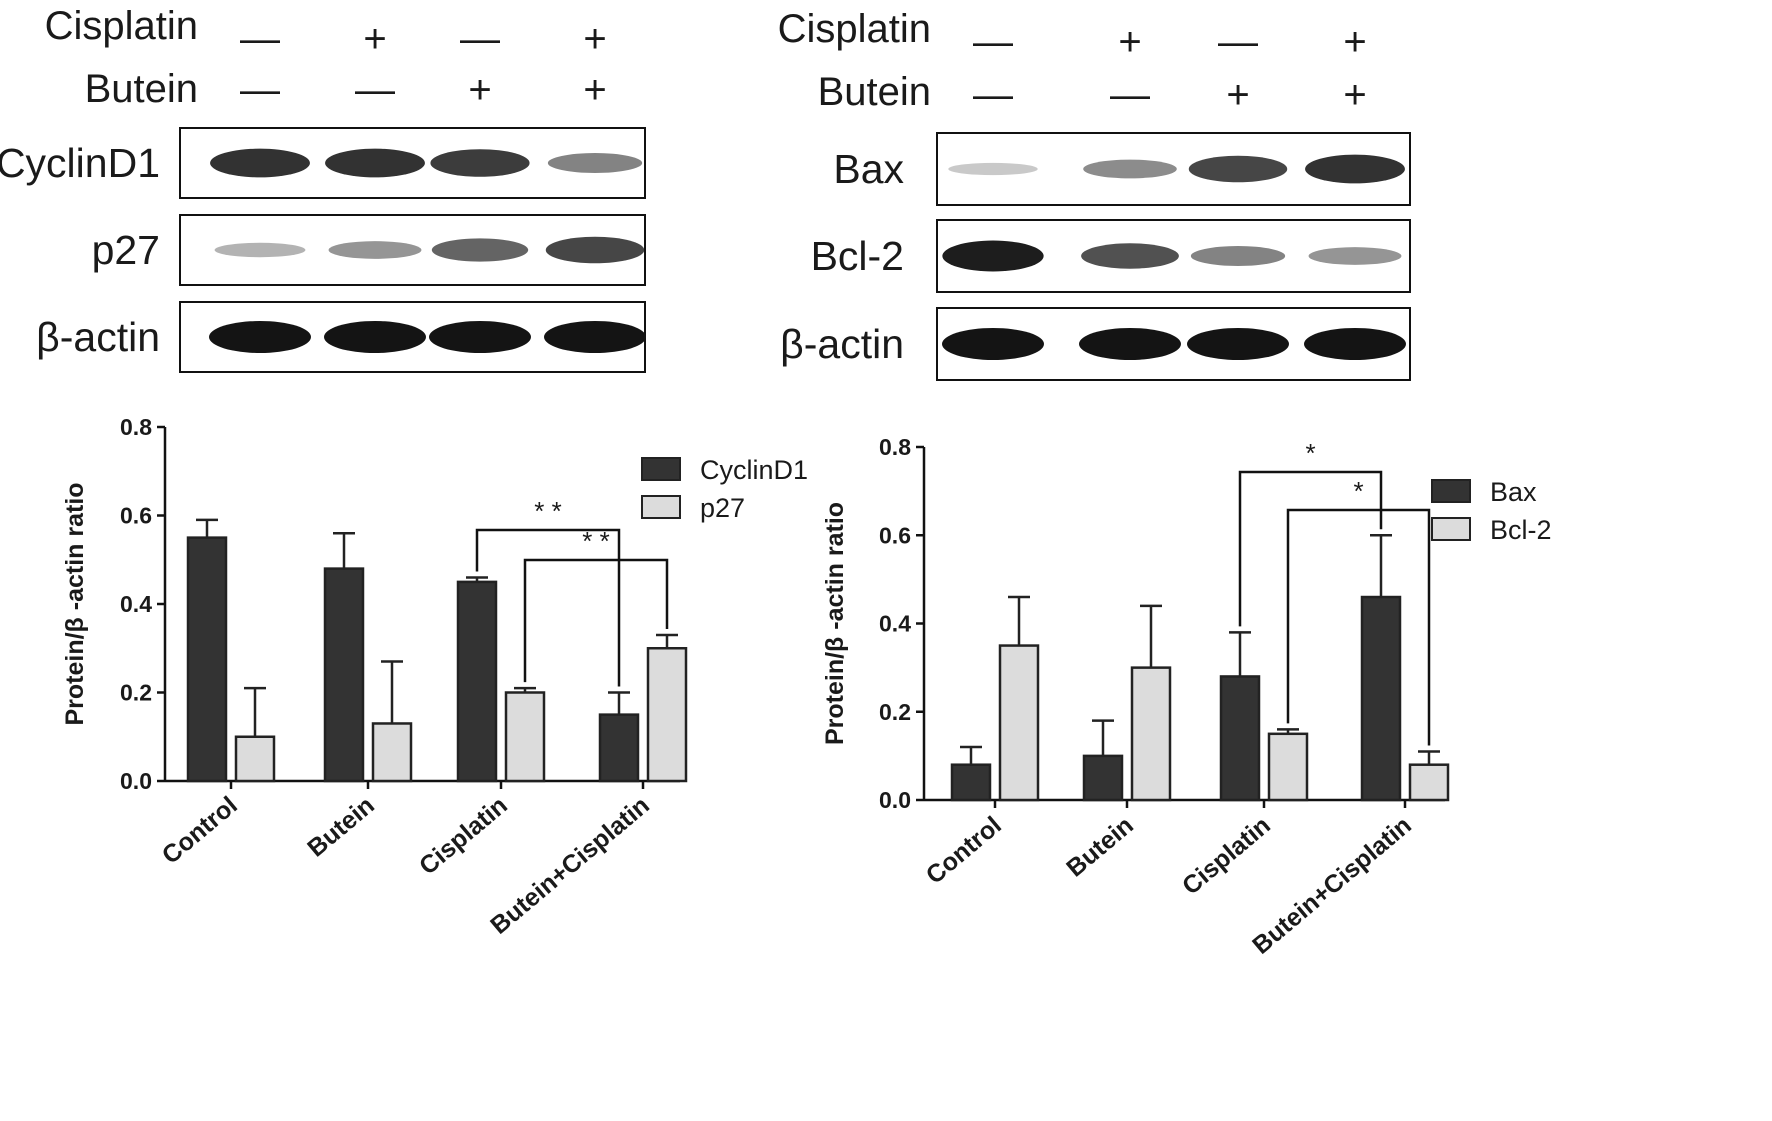 The image size is (1772, 1121). Describe the element at coordinates (1521, 530) in the screenshot. I see `legend-label: Bcl-2` at that location.